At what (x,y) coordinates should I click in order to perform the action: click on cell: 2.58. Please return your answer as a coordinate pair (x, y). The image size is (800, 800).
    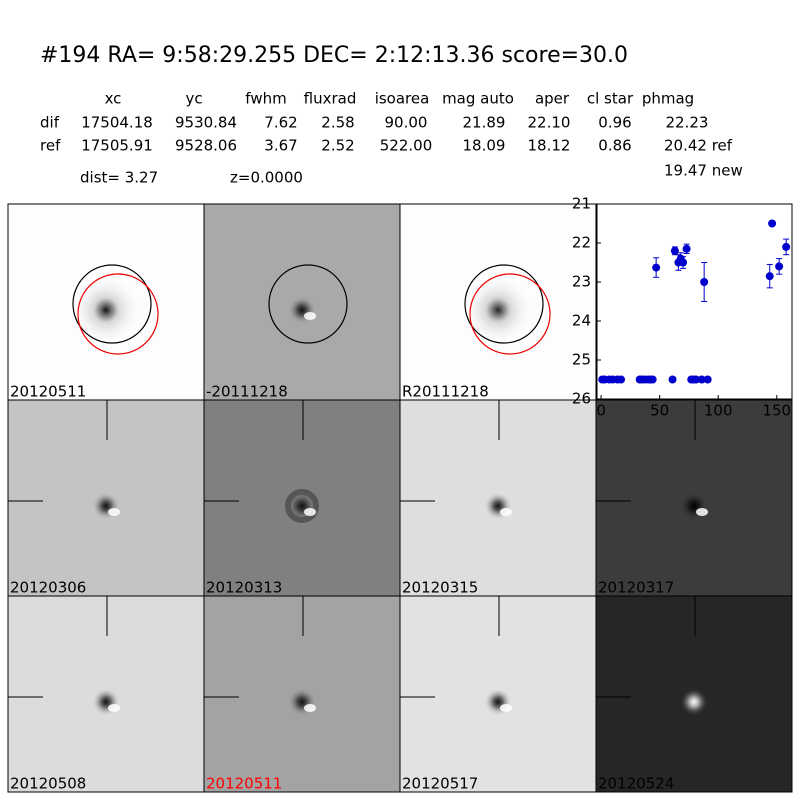
    Looking at the image, I should click on (337, 123).